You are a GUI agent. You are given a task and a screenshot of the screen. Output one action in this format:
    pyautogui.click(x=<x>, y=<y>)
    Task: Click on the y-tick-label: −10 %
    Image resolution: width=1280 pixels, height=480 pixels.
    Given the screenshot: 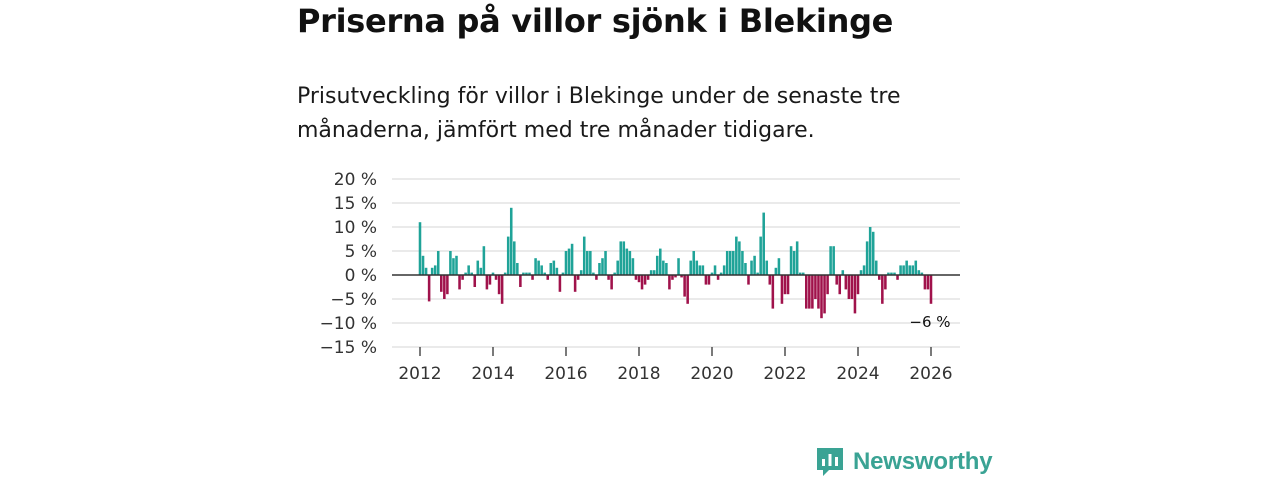 What is the action you would take?
    pyautogui.click(x=348, y=324)
    